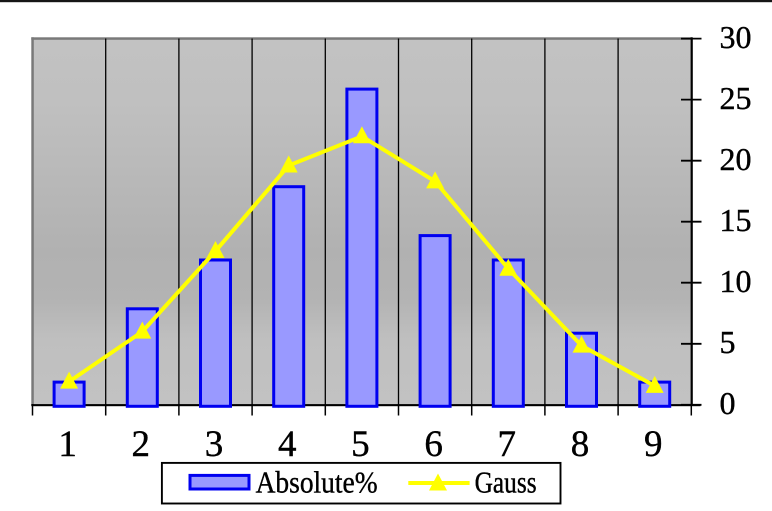 The image size is (772, 511). What do you see at coordinates (507, 444) in the screenshot?
I see `svg-text: 7` at bounding box center [507, 444].